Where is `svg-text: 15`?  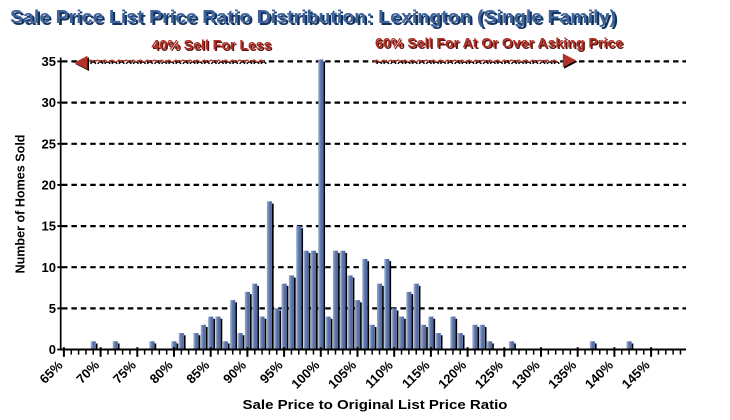
svg-text: 15 is located at coordinates (49, 226).